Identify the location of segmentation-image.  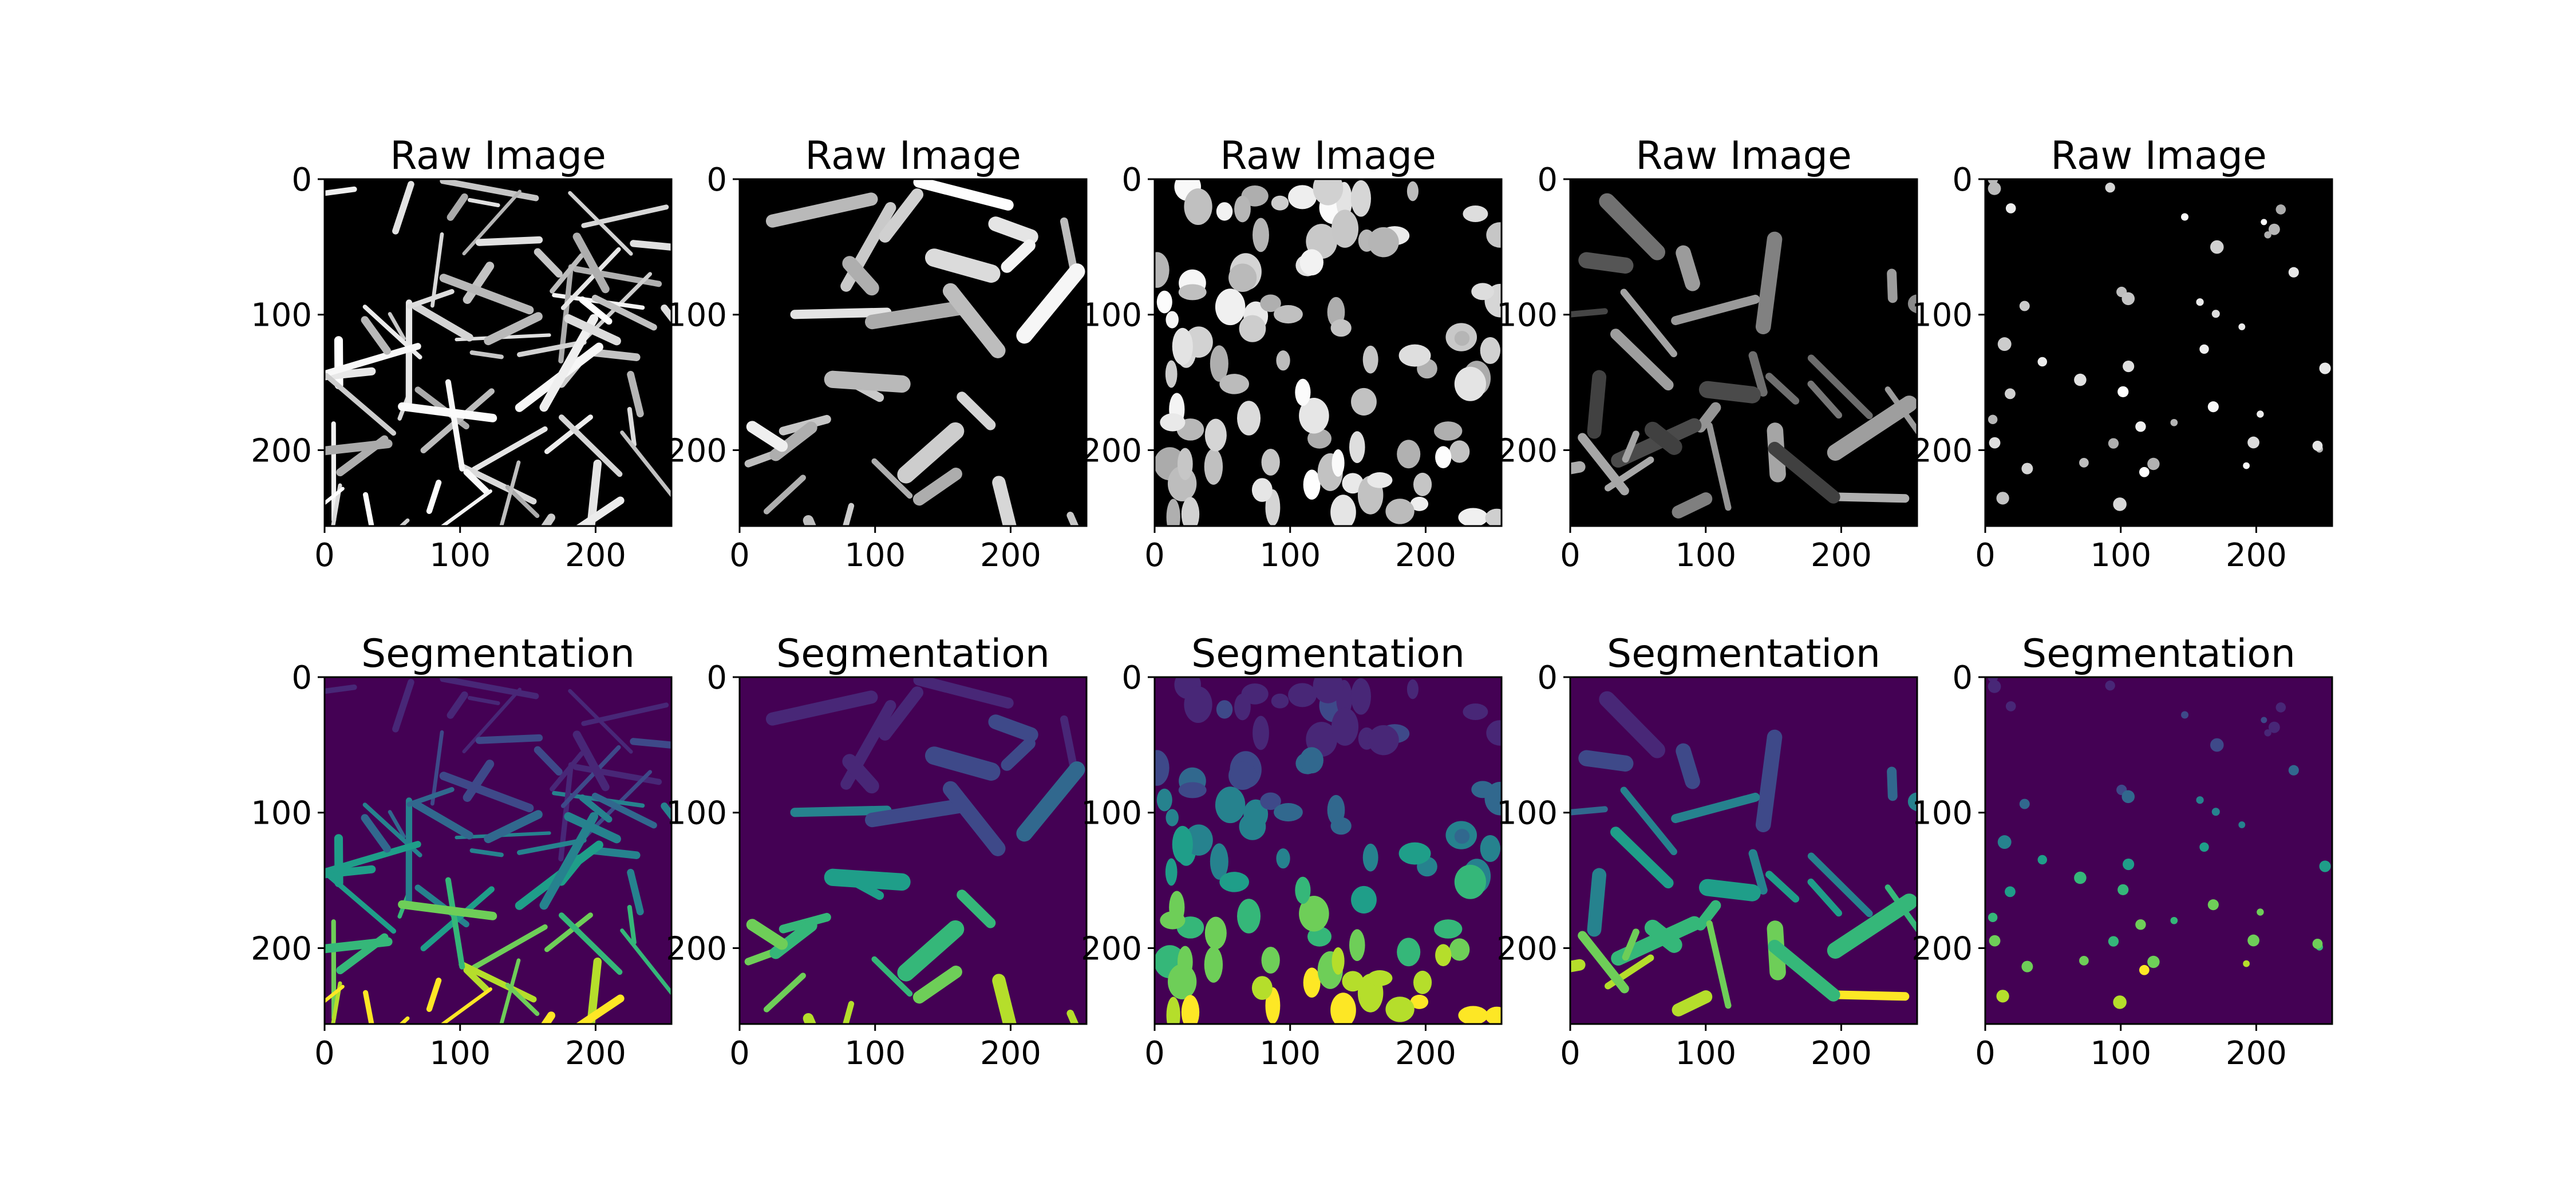
(1743, 851).